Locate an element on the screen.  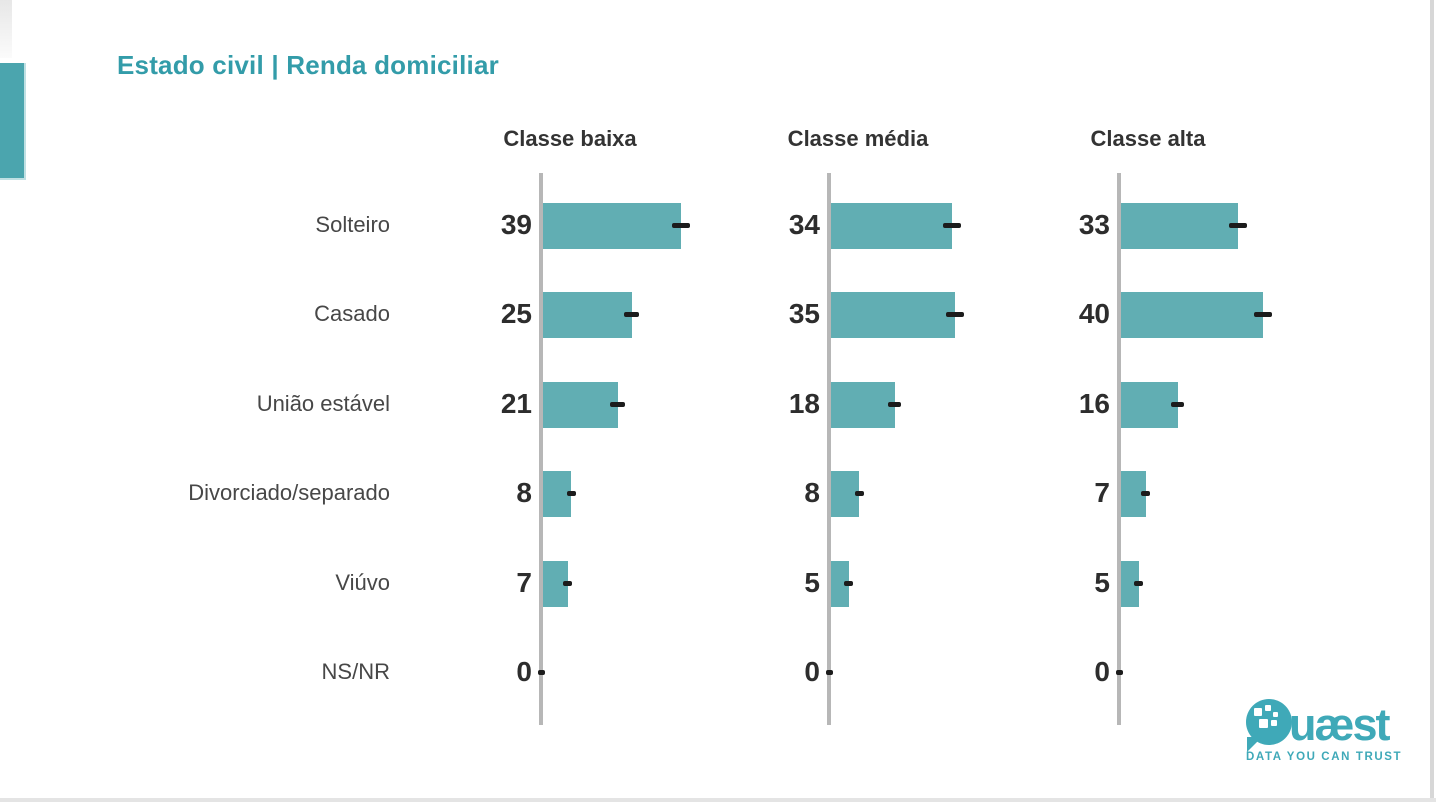
logo-q-tail is located at coordinates (1254, 744).